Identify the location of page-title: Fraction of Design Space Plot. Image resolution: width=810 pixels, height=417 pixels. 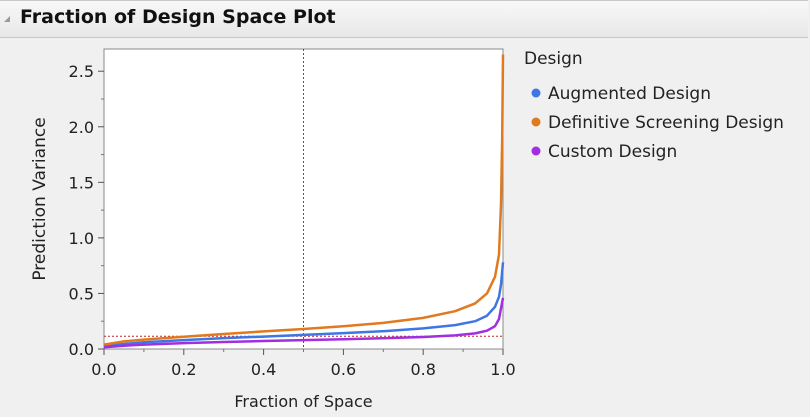
(178, 17).